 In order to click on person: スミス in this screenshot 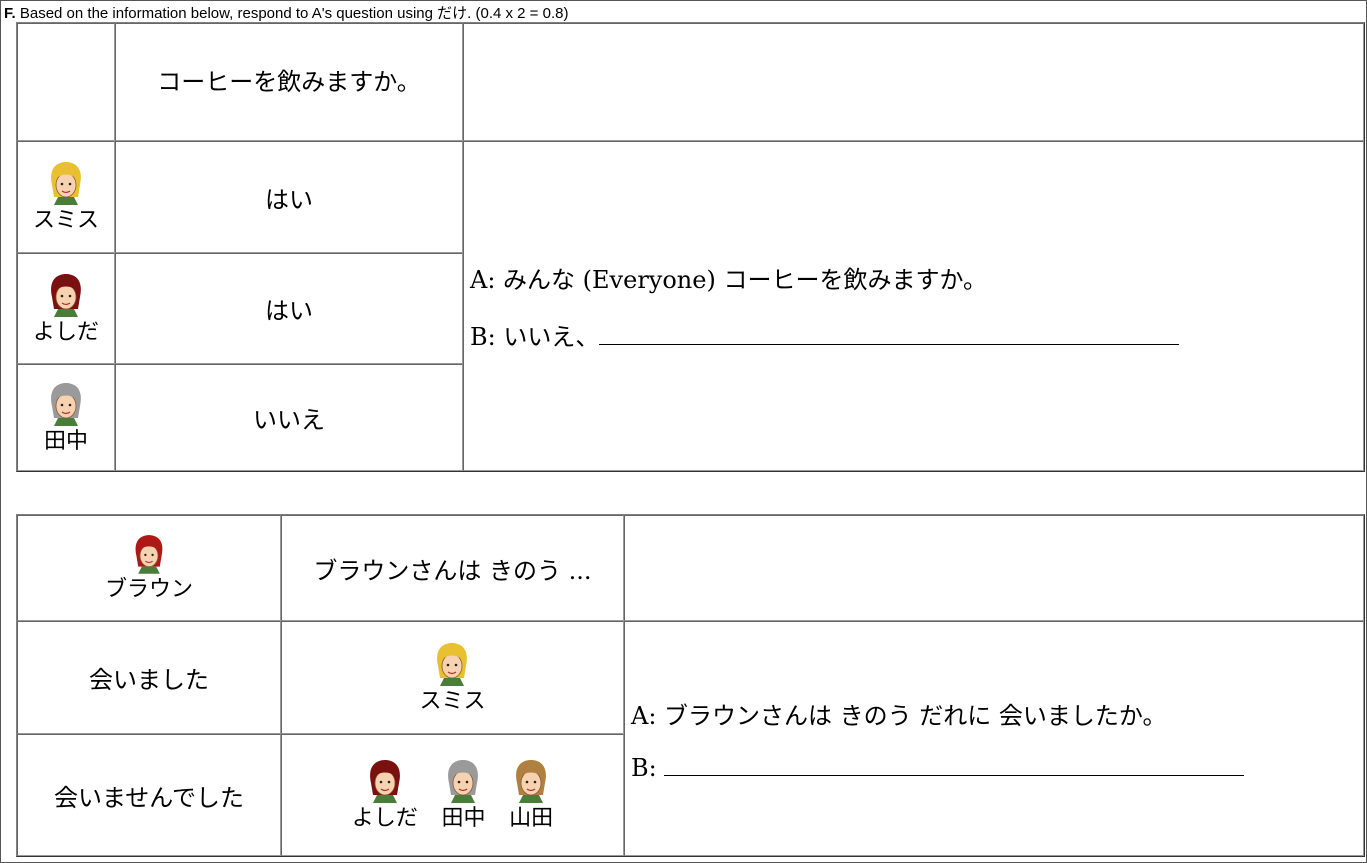, I will do `click(452, 678)`.